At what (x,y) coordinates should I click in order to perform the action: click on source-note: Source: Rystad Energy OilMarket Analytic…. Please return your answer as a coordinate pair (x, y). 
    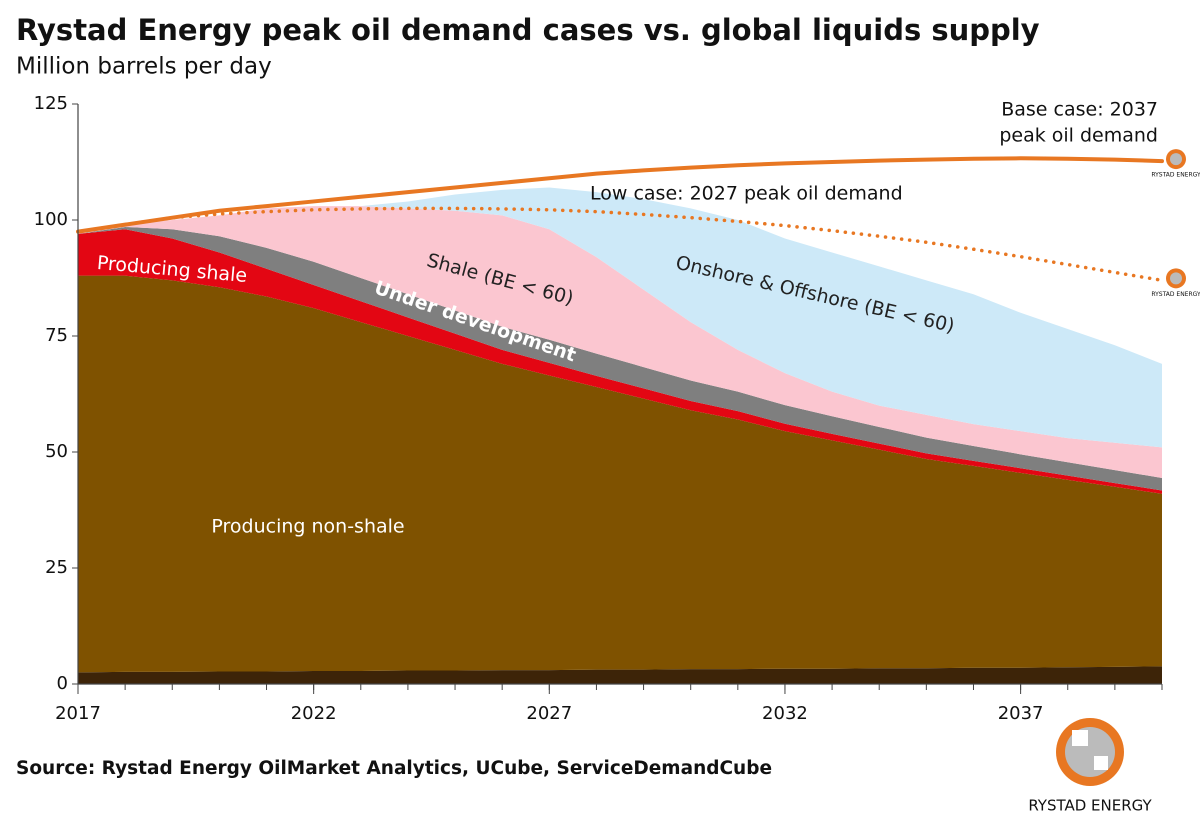
    Looking at the image, I should click on (394, 768).